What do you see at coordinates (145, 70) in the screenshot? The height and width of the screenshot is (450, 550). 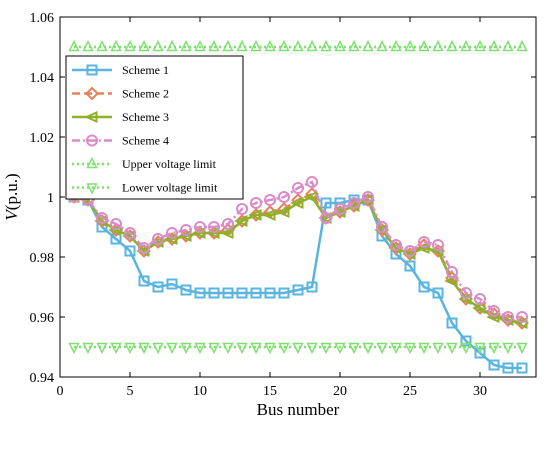 I see `legend-label: Scheme 1` at bounding box center [145, 70].